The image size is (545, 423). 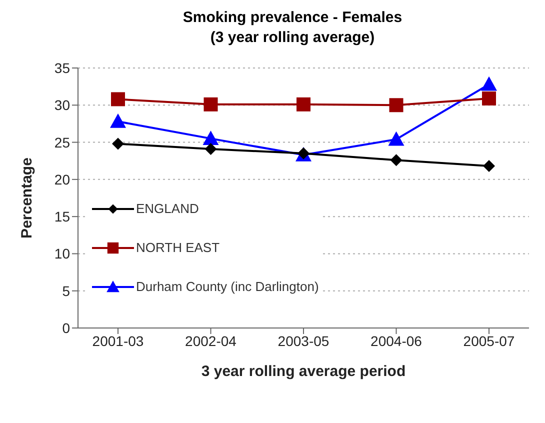 I want to click on y-axis-title: Percentage, so click(x=27, y=198).